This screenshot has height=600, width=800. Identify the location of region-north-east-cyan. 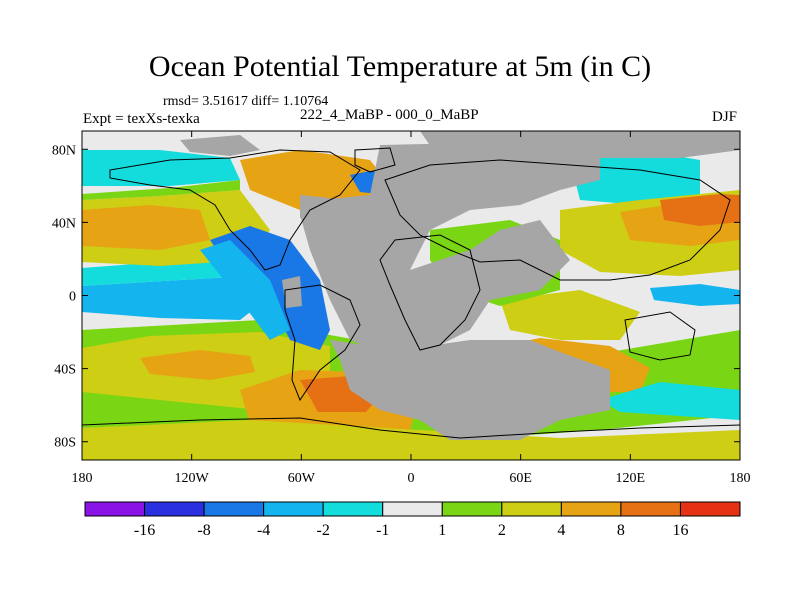
(635, 177).